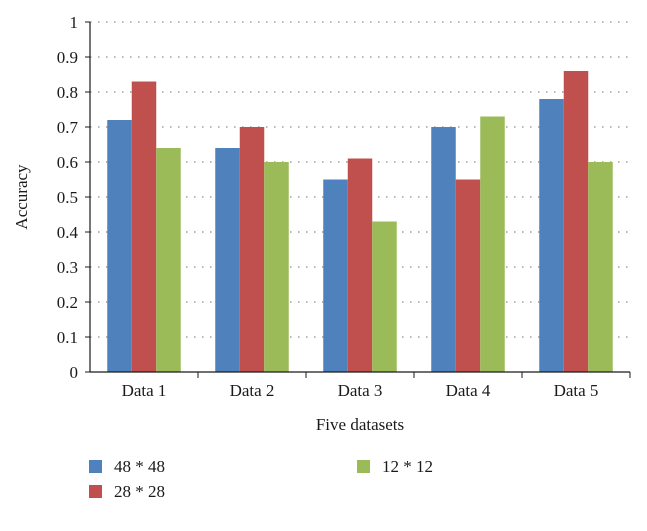 The image size is (647, 531). What do you see at coordinates (407, 466) in the screenshot?
I see `legend-label: 12 * 12` at bounding box center [407, 466].